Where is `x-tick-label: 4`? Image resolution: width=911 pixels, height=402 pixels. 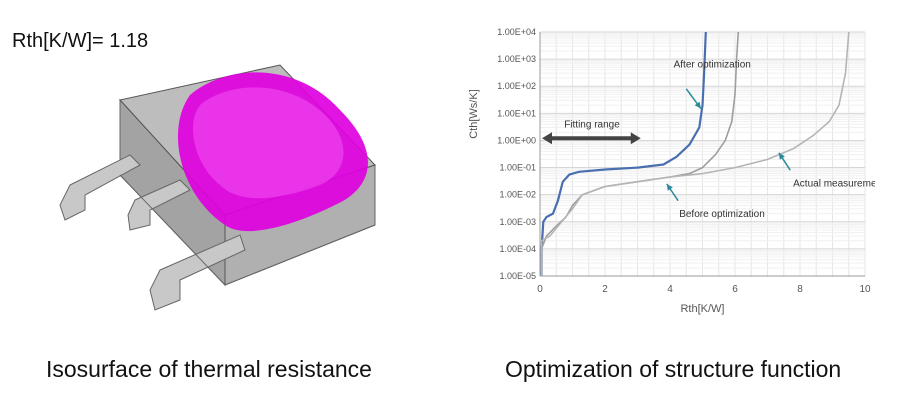 x-tick-label: 4 is located at coordinates (670, 289).